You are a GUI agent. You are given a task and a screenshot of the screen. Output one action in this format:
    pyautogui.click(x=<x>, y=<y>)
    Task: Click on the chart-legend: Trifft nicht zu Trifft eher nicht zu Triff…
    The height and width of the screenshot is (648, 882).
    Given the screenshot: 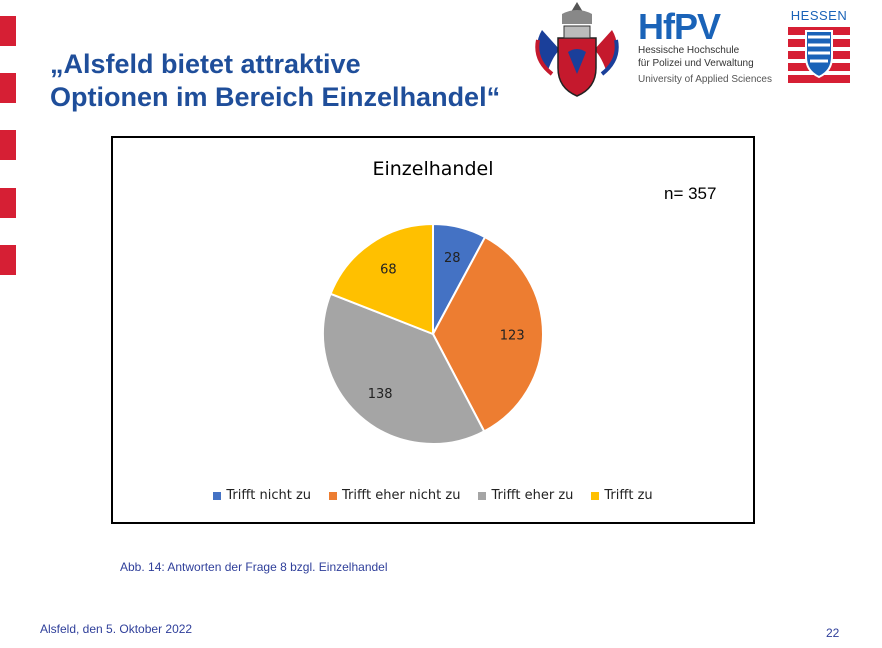 What is the action you would take?
    pyautogui.click(x=433, y=495)
    